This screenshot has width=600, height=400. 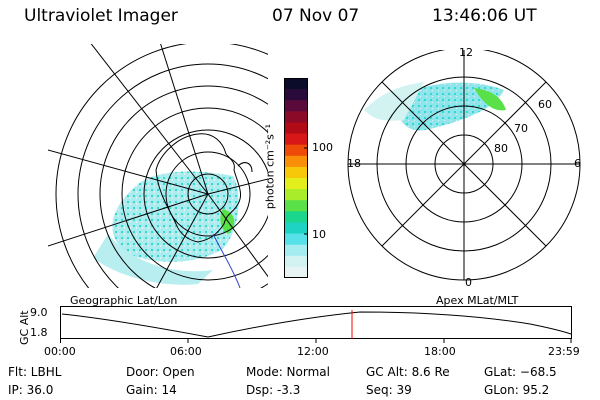 What do you see at coordinates (501, 148) in the screenshot?
I see `mlat-label-80: 80` at bounding box center [501, 148].